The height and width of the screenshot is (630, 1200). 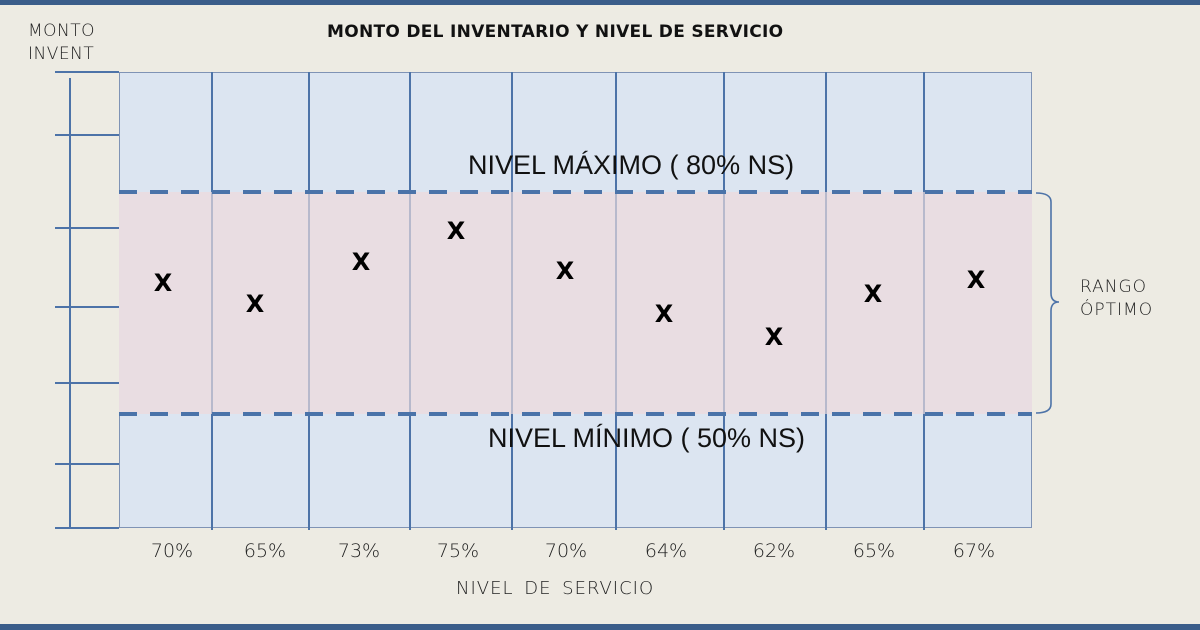 What do you see at coordinates (774, 551) in the screenshot?
I see `x-tick-label: 62%` at bounding box center [774, 551].